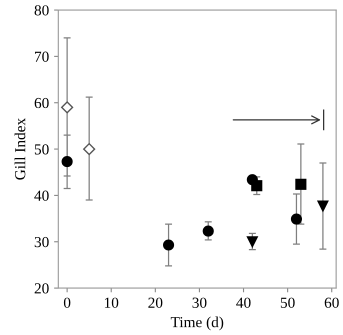 Image resolution: width=343 pixels, height=335 pixels. What do you see at coordinates (111, 303) in the screenshot?
I see `x-tick-label: 10` at bounding box center [111, 303].